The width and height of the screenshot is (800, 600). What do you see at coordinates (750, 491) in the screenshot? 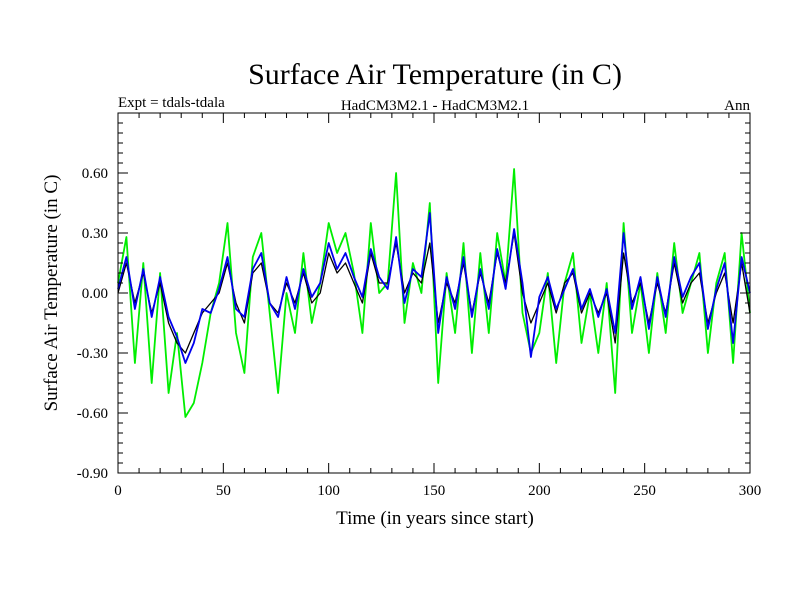
I see `x-tick-label: 300` at bounding box center [750, 491].